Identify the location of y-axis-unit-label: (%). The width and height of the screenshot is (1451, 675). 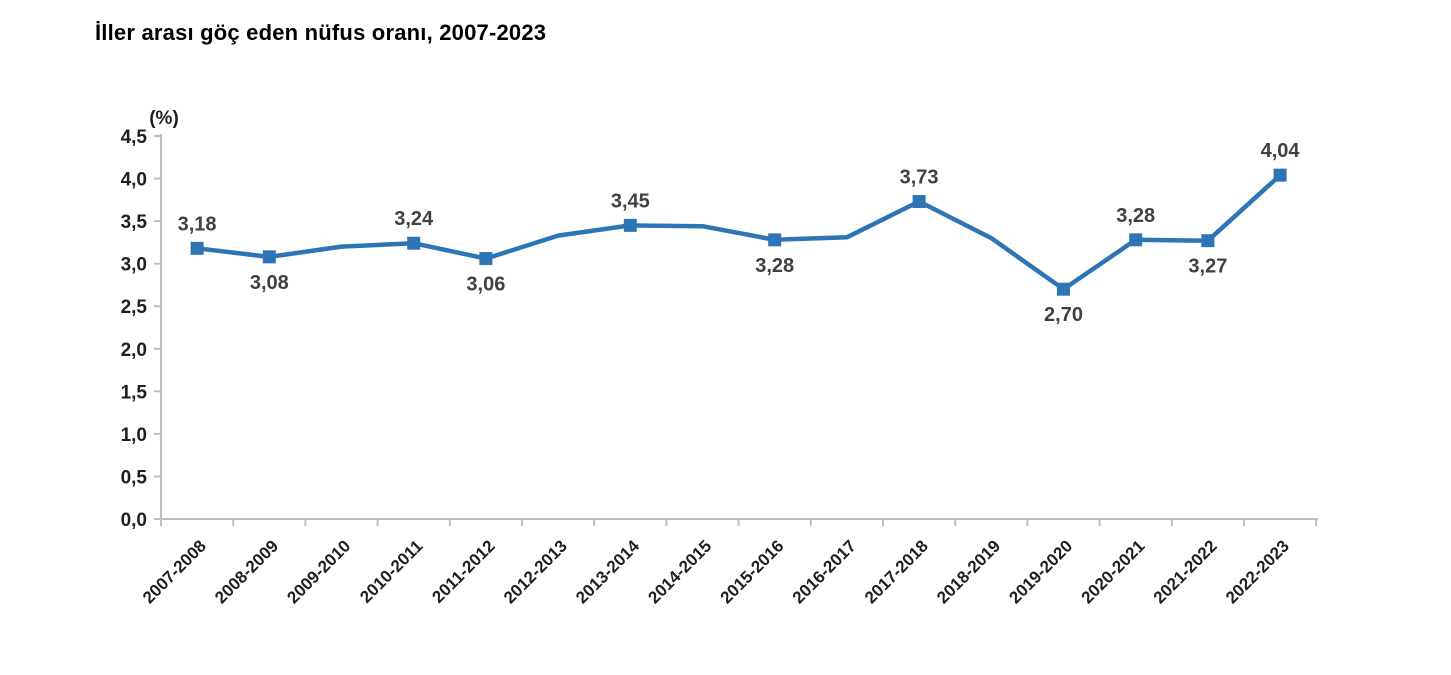
(164, 118).